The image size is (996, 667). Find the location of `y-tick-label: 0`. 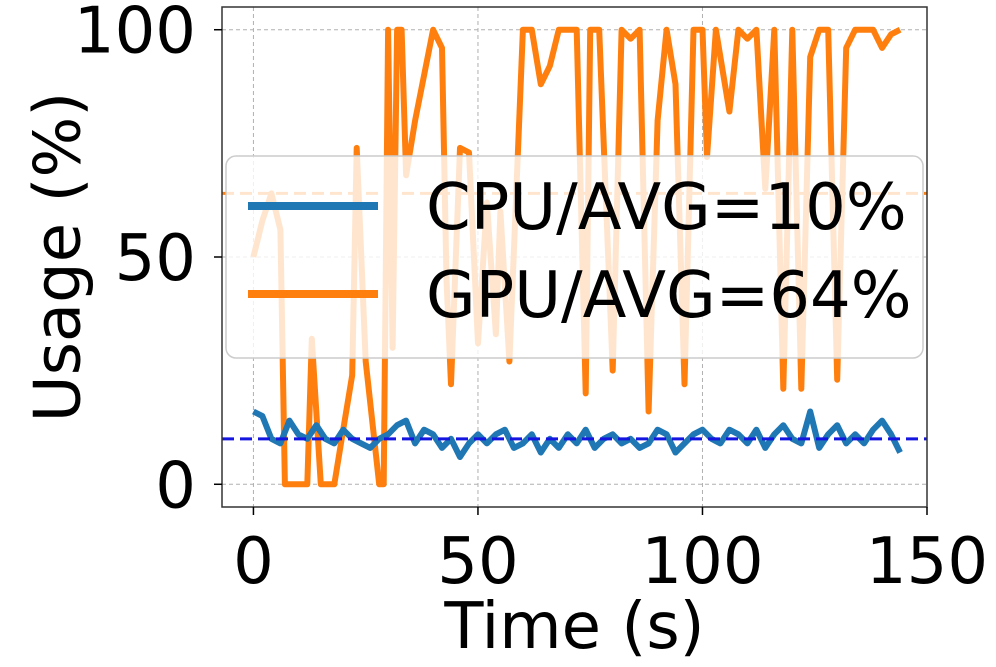

y-tick-label: 0 is located at coordinates (175, 486).